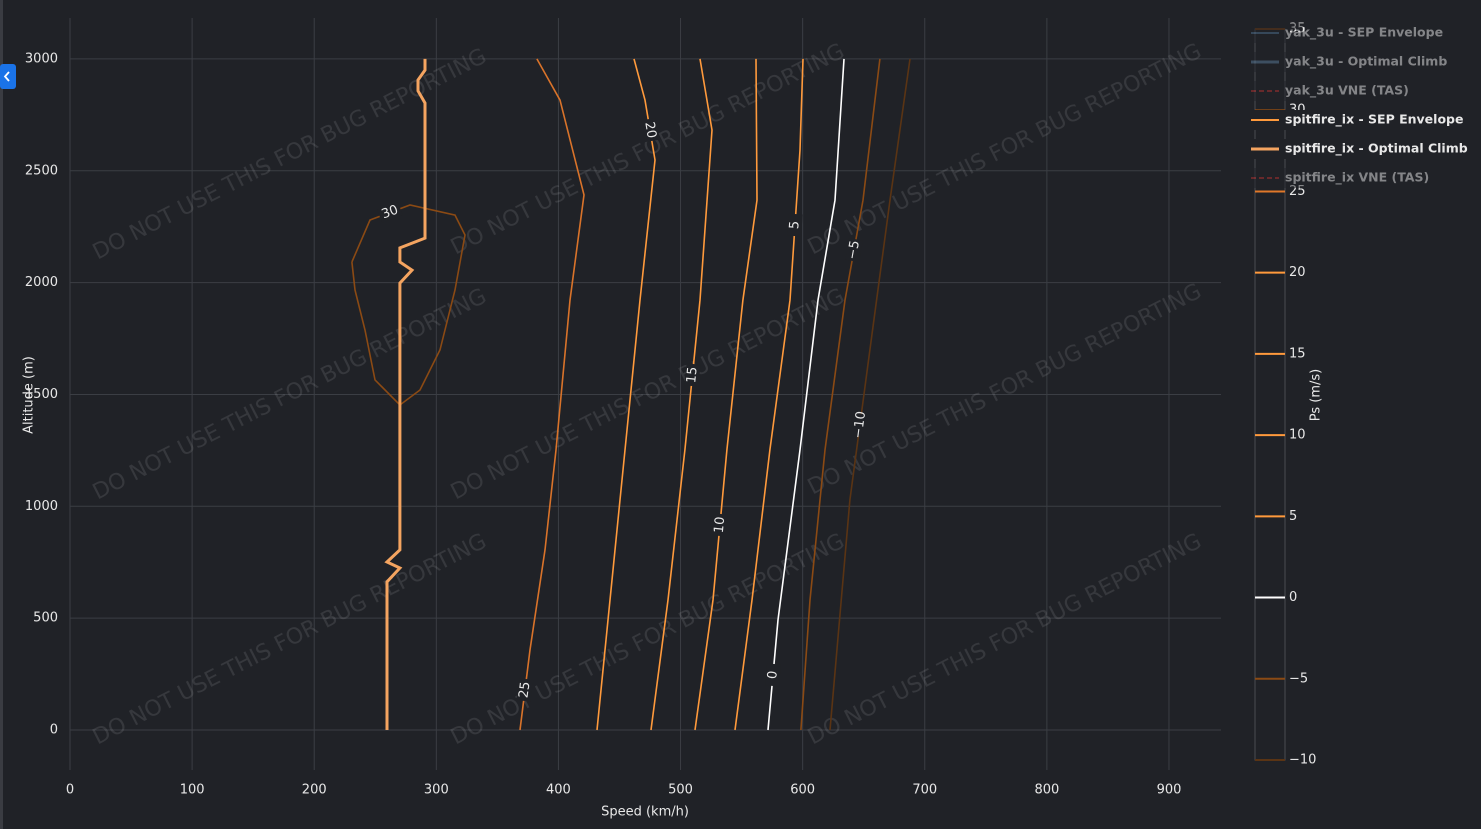 The height and width of the screenshot is (829, 1481). I want to click on chevron-icon, so click(6, 76).